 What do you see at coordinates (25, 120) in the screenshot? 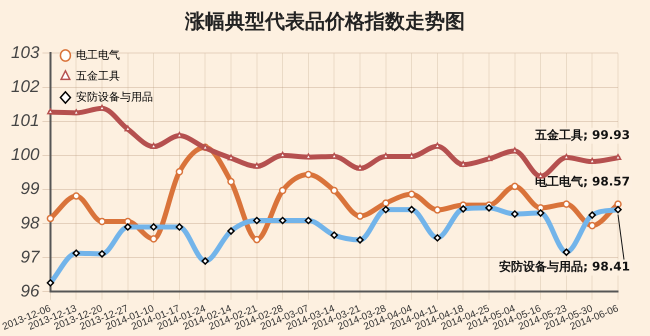
I see `y-tick-label: 101` at bounding box center [25, 120].